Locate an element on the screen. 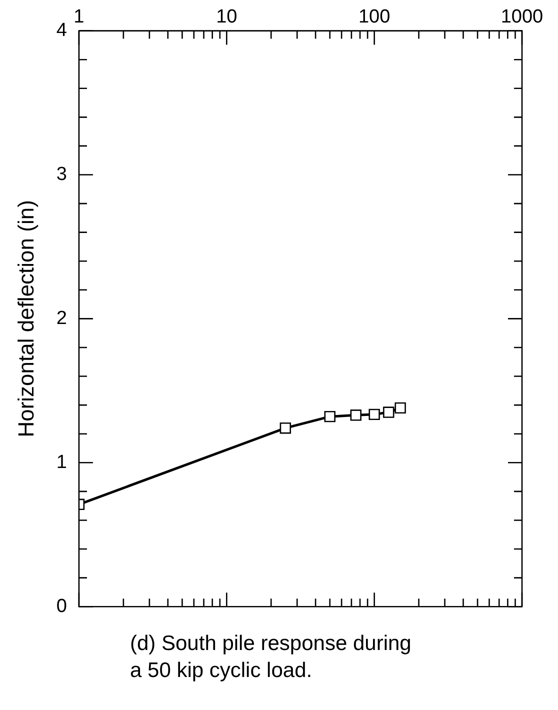 This screenshot has height=710, width=558. y-tick-label: 2 is located at coordinates (61, 318).